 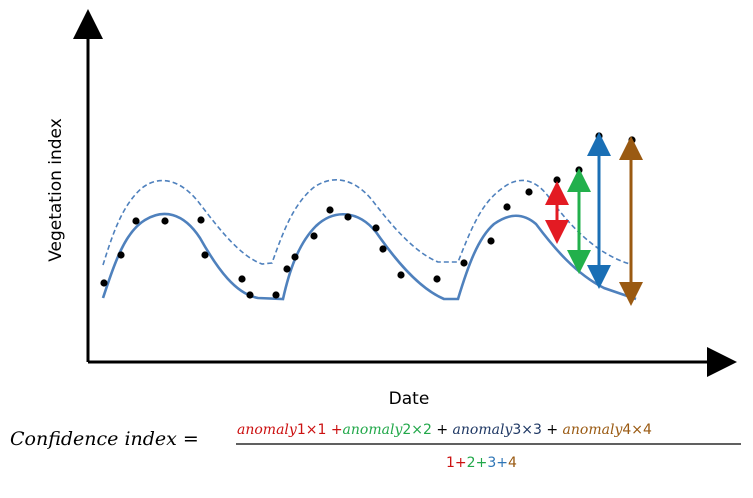 I want to click on numerator-term-4: anomaly, so click(x=593, y=430).